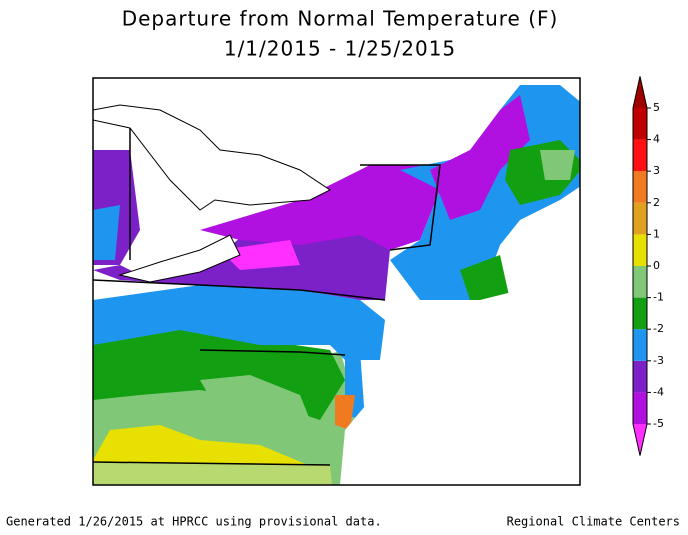  What do you see at coordinates (656, 107) in the screenshot?
I see `legend-tick-label: 5` at bounding box center [656, 107].